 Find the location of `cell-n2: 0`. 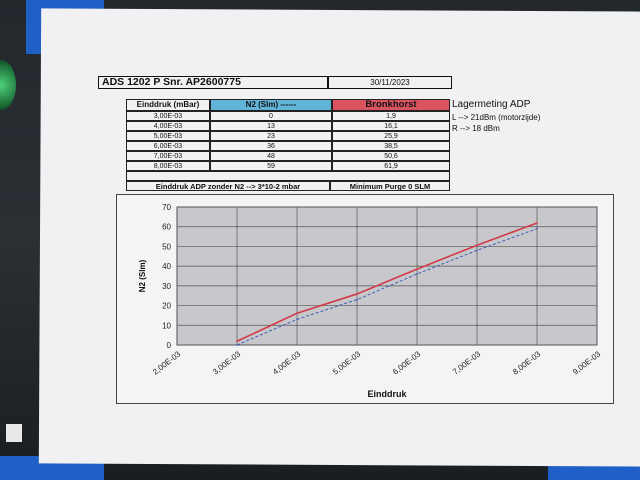

cell-n2: 0 is located at coordinates (271, 116).